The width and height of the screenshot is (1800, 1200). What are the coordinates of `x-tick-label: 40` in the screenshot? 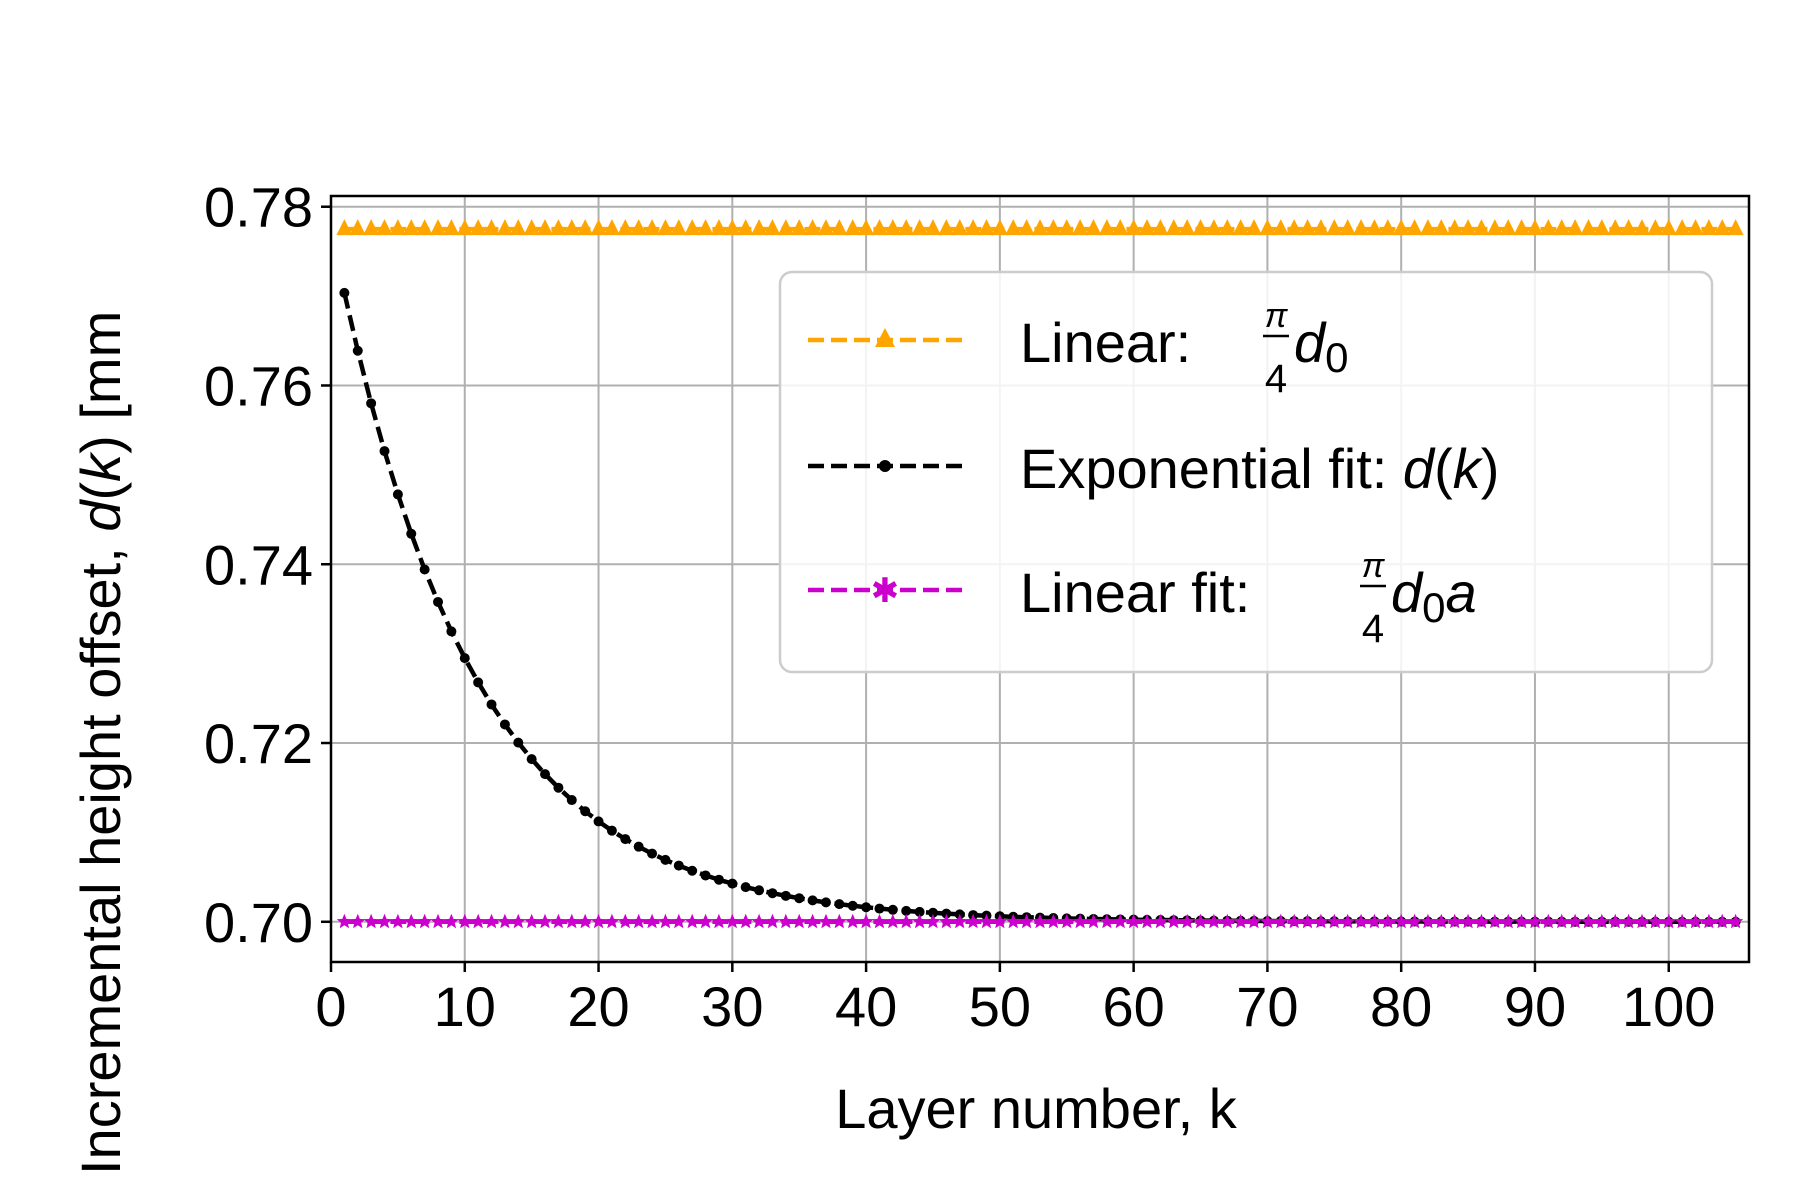 It's located at (866, 1006).